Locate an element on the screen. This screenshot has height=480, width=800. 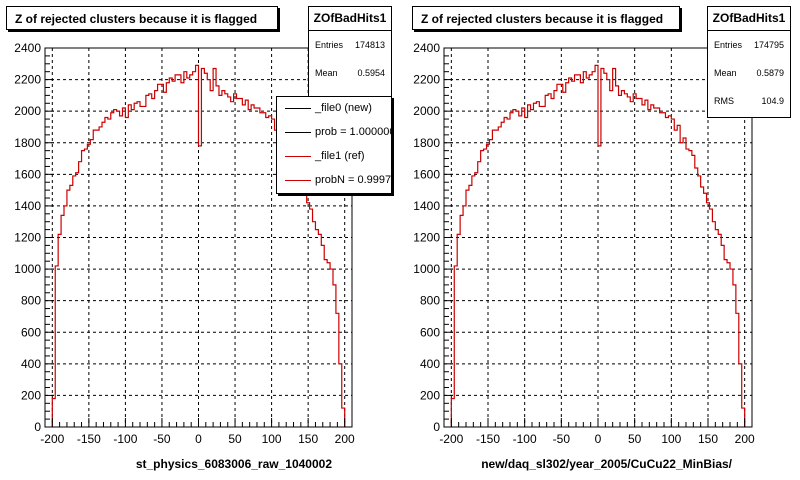
left-stats-entries-row: Entries 174813 is located at coordinates (350, 45).